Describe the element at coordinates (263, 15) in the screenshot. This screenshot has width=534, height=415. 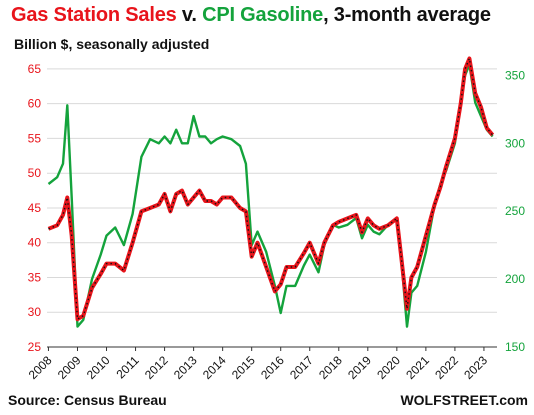
I see `title-series2: CPI Gasoline` at that location.